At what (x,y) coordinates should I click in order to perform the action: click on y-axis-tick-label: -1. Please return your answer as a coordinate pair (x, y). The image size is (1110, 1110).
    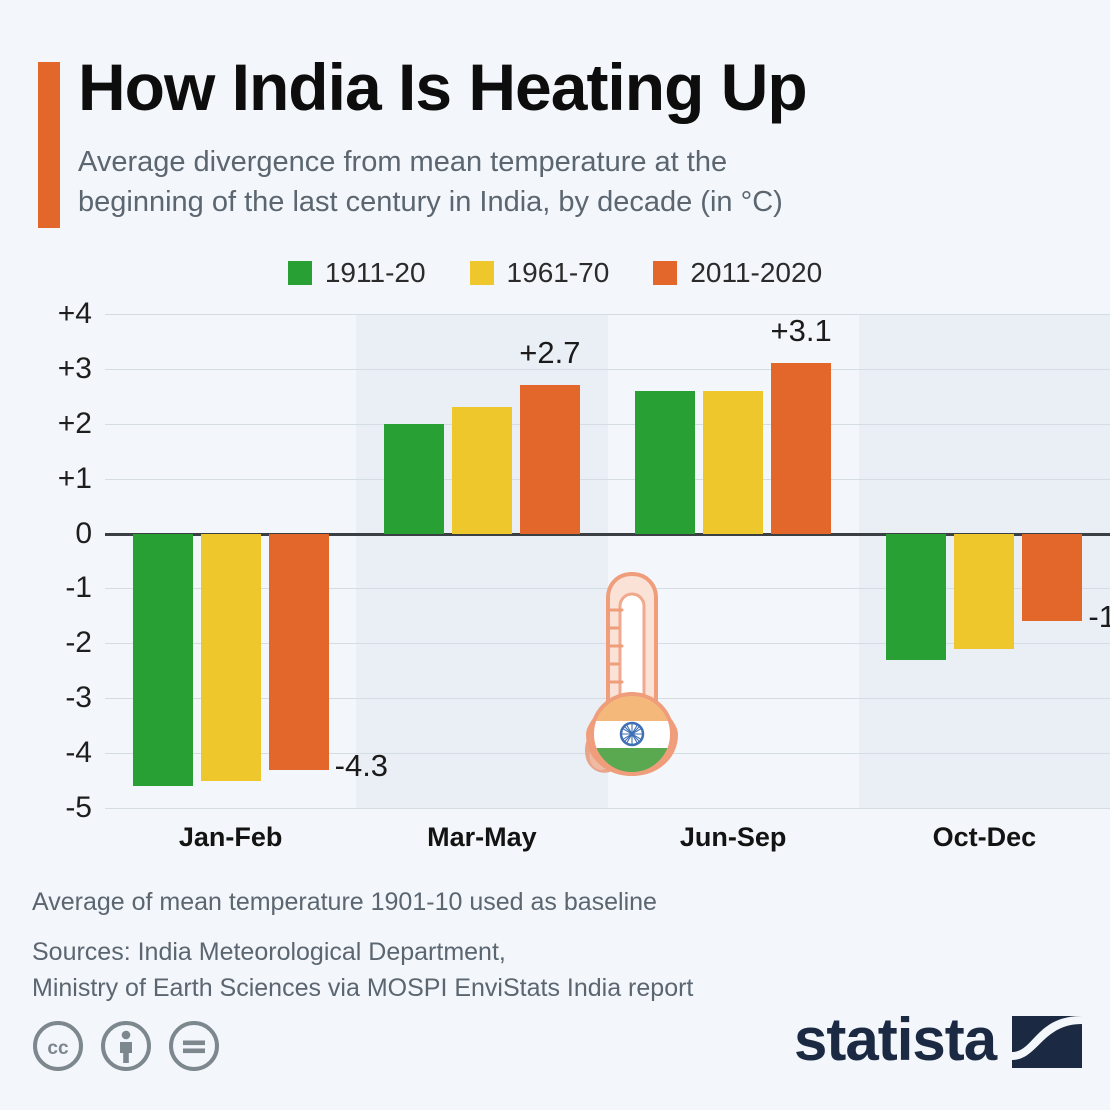
    Looking at the image, I should click on (78, 588).